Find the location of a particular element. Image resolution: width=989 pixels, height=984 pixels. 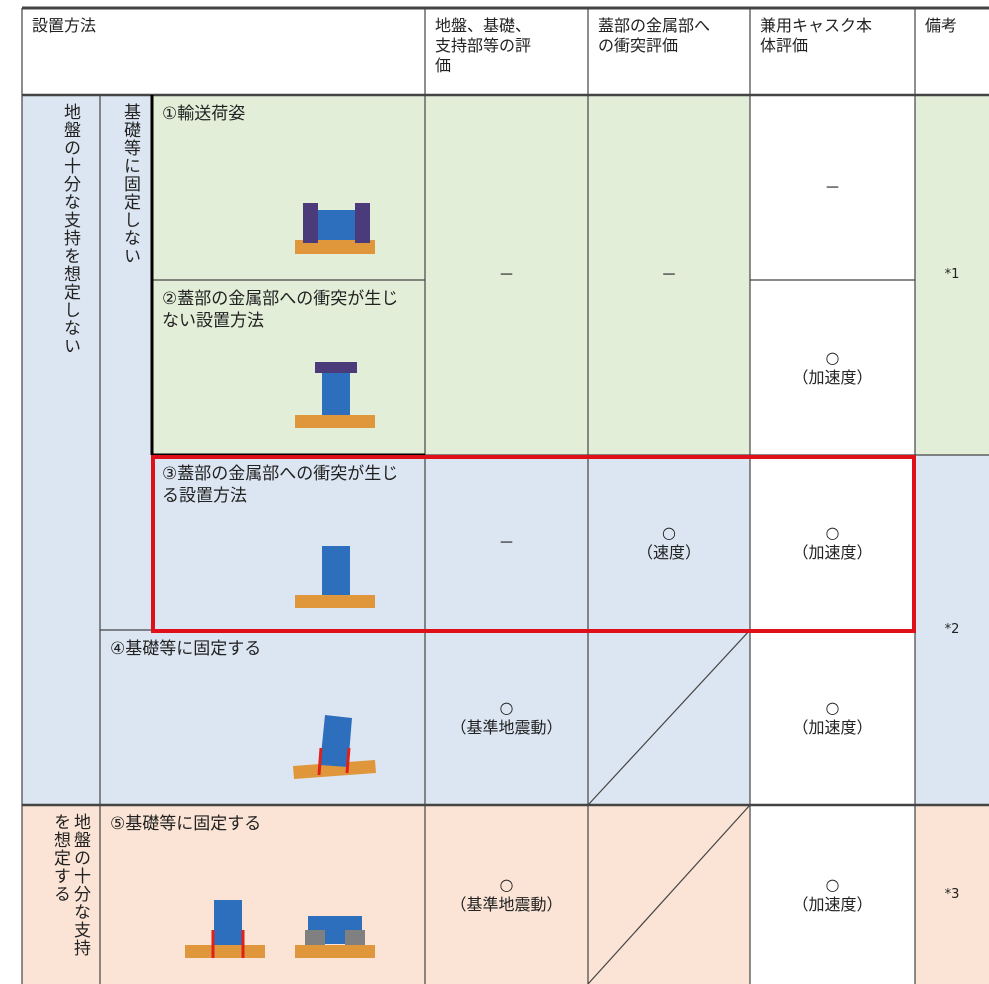

cask-text: － is located at coordinates (832, 187).